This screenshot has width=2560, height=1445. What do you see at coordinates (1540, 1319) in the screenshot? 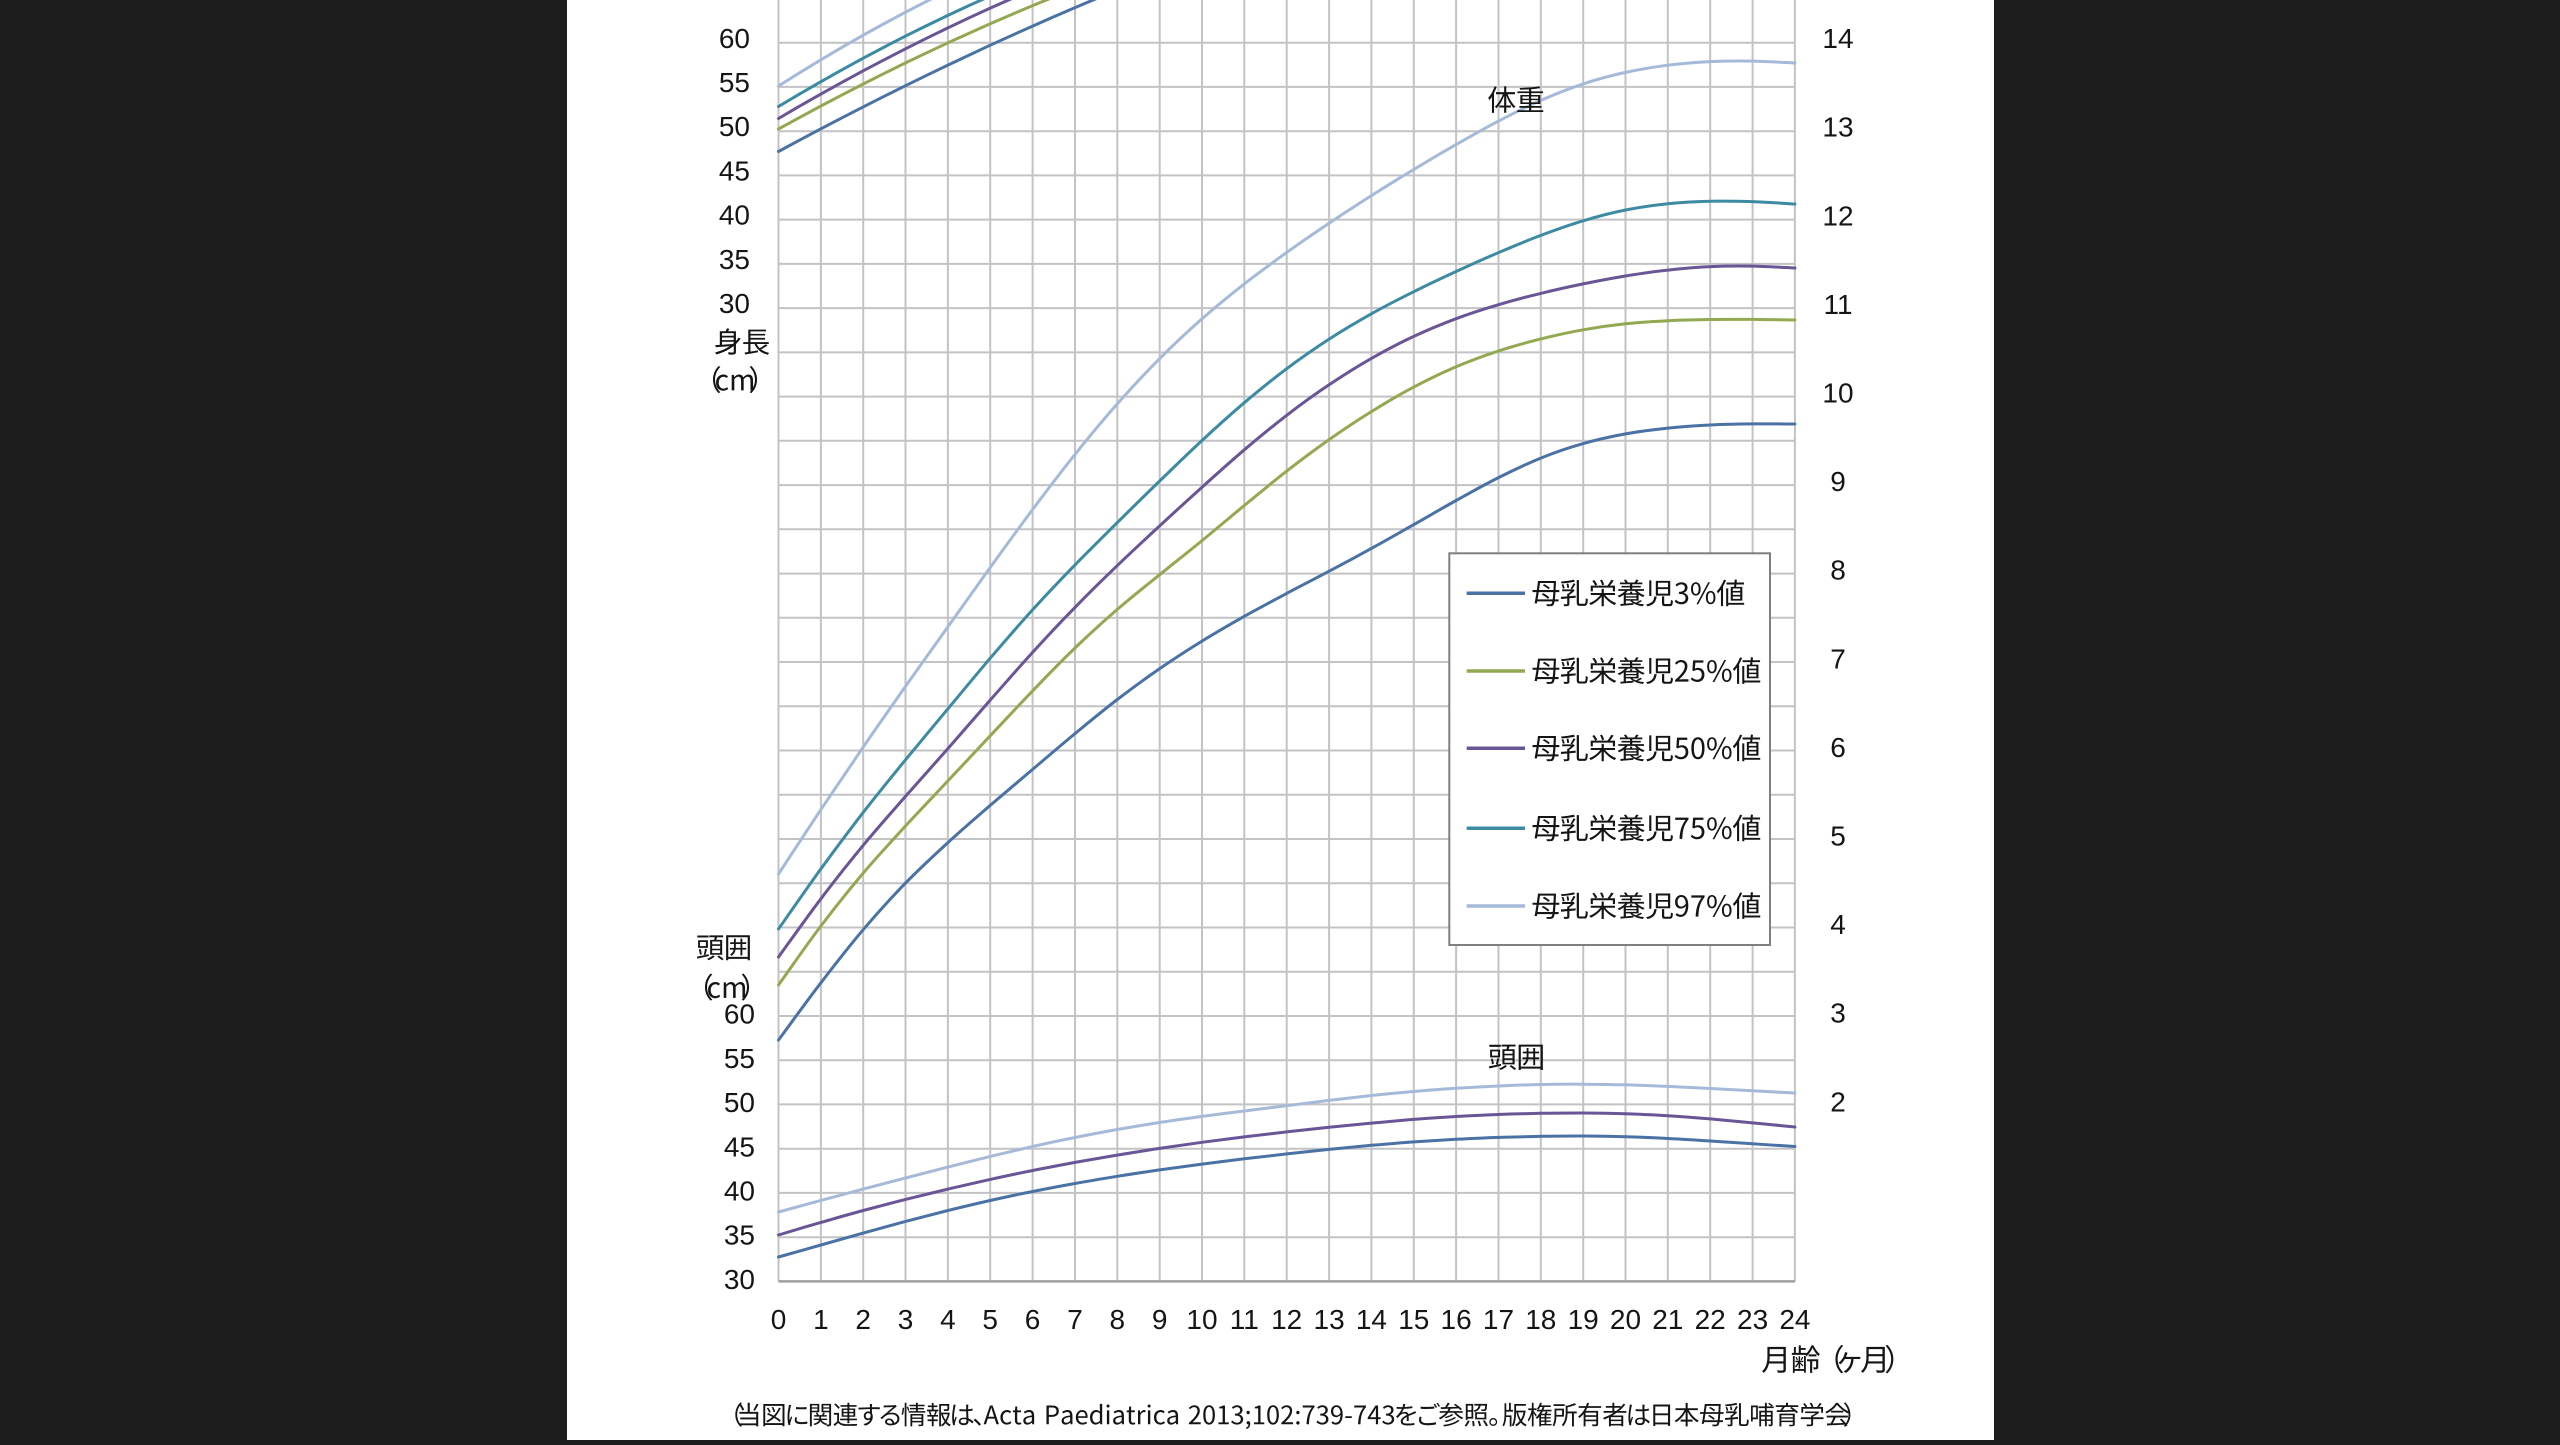
I see `svg-text: 18` at bounding box center [1540, 1319].